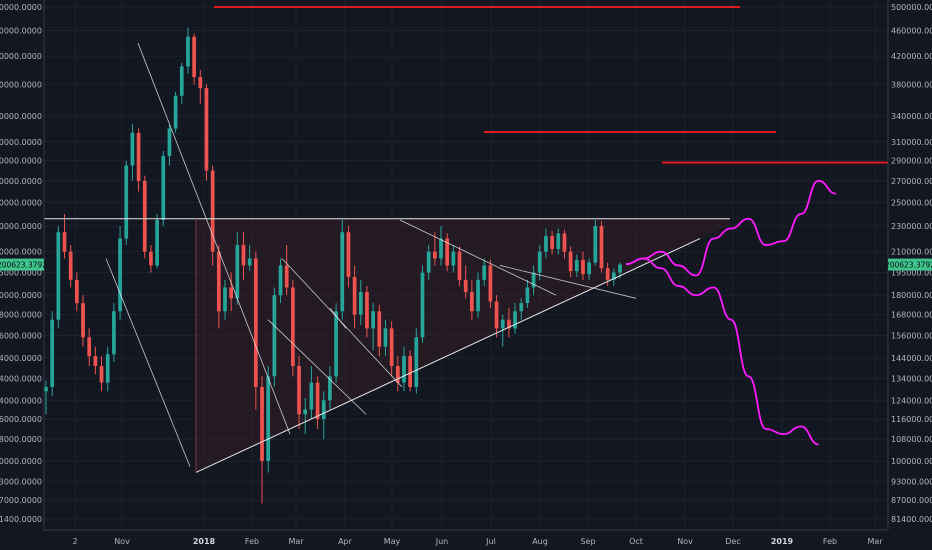 Image resolution: width=932 pixels, height=550 pixels. What do you see at coordinates (345, 541) in the screenshot?
I see `x-tick-label: Apr` at bounding box center [345, 541].